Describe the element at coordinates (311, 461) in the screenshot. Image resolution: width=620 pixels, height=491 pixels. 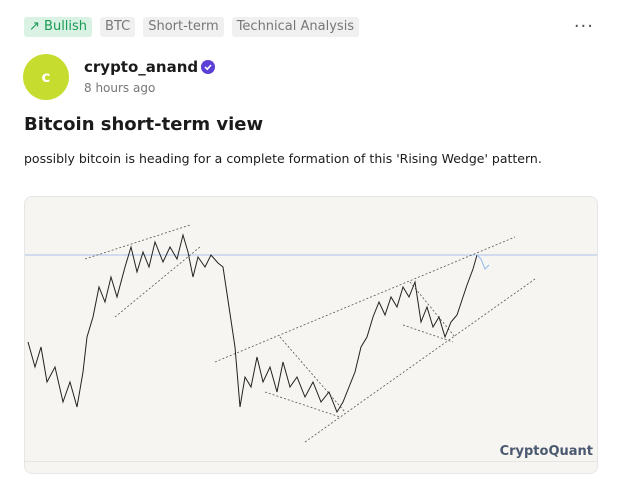
I see `axis-strip` at that location.